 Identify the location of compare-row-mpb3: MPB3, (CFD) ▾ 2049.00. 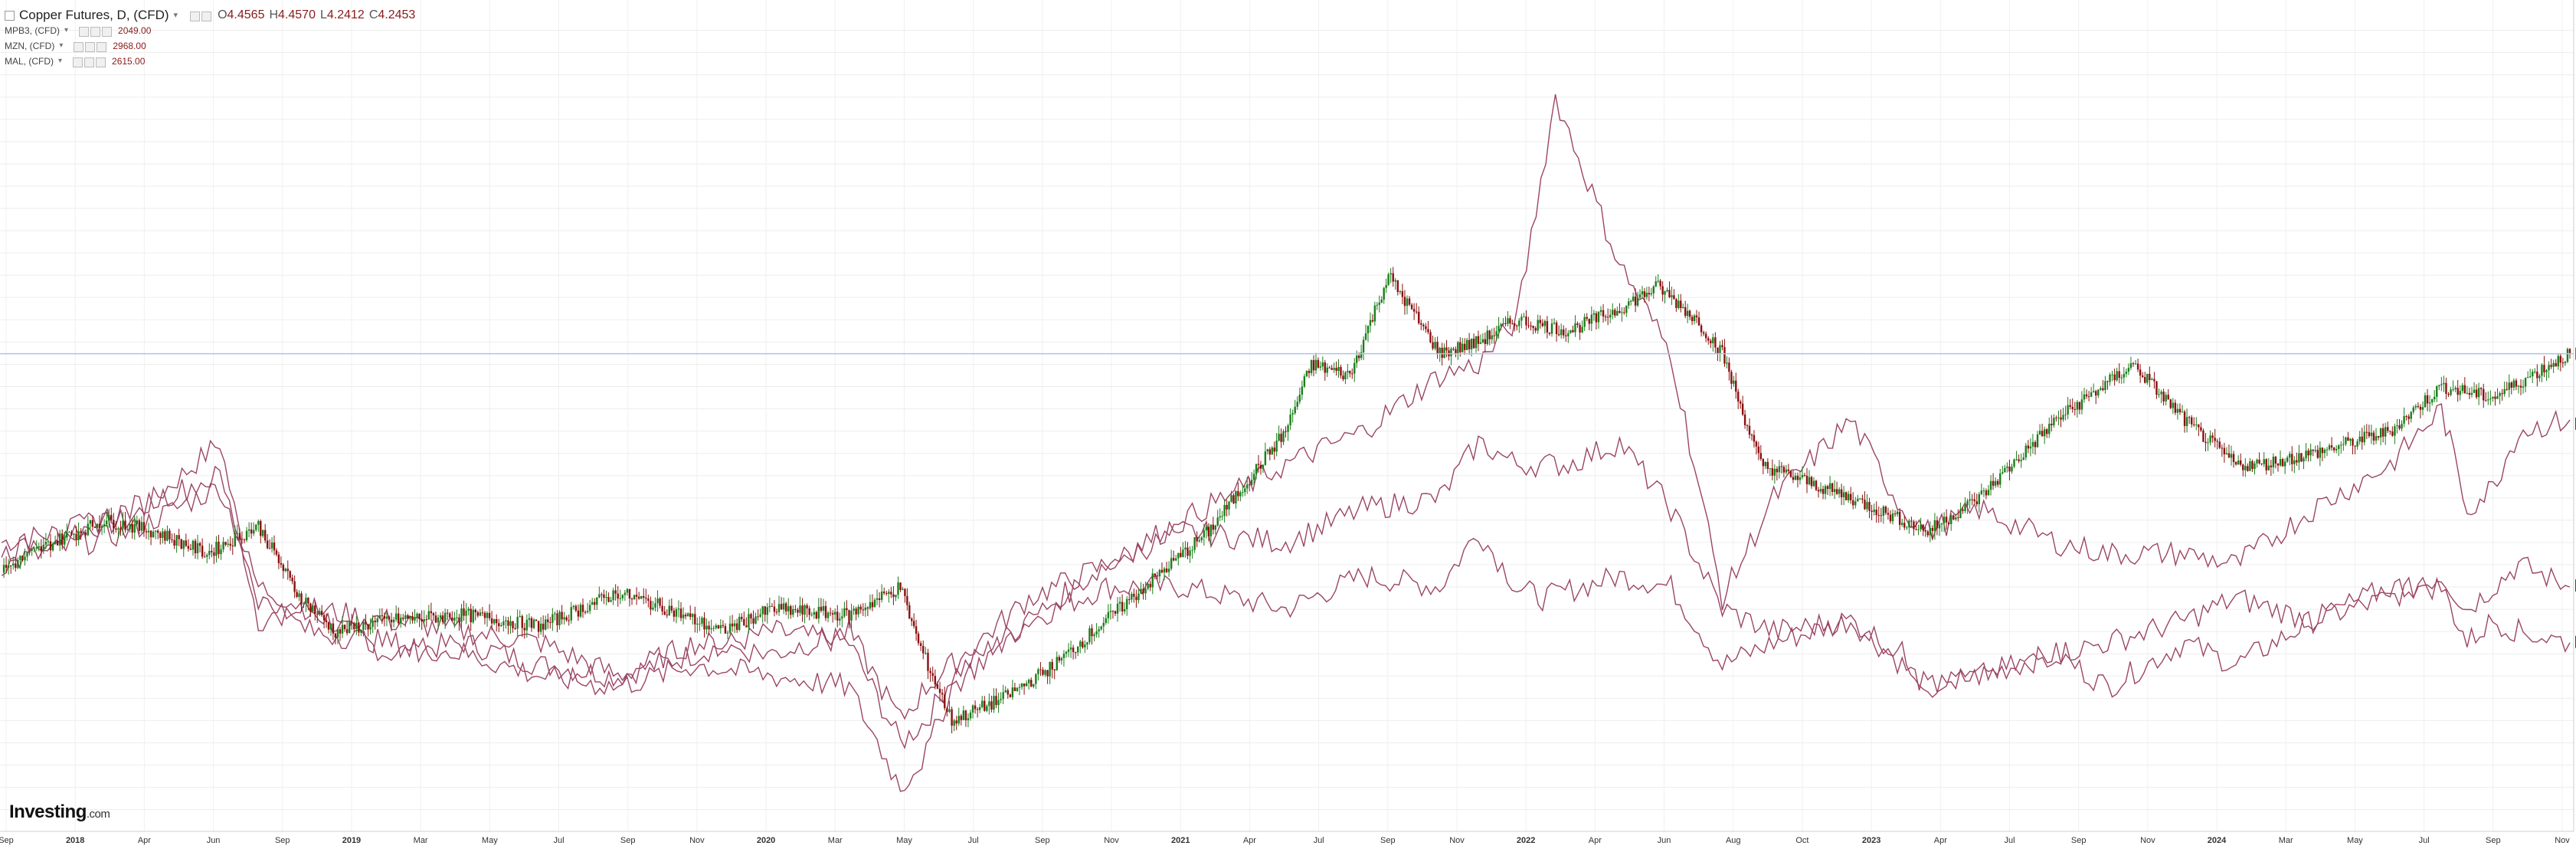
(210, 30).